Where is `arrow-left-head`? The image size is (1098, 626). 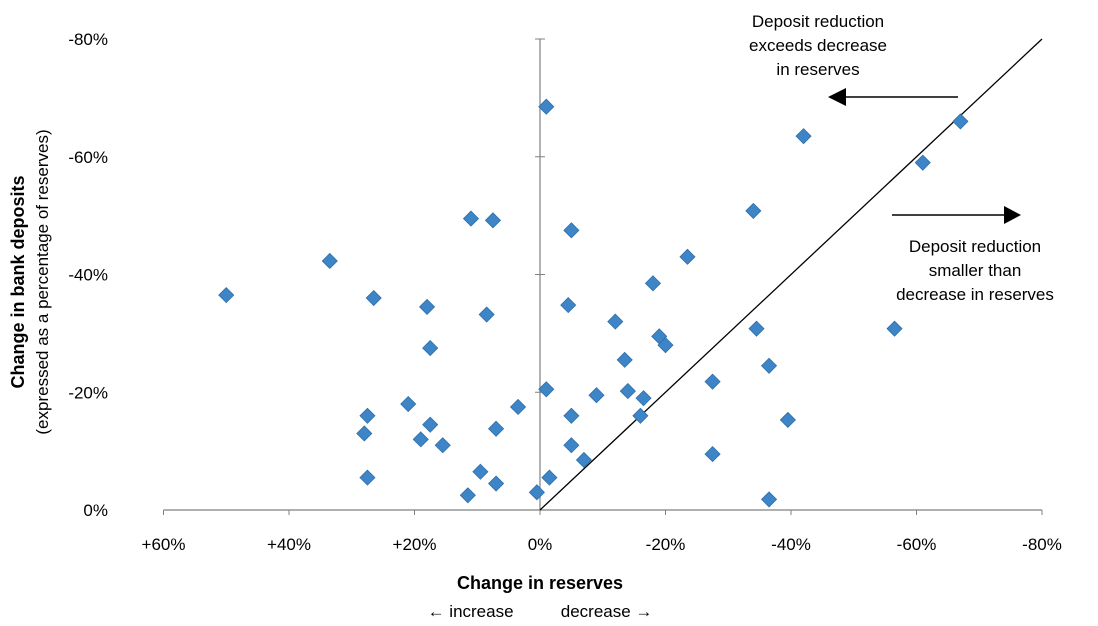 arrow-left-head is located at coordinates (837, 97).